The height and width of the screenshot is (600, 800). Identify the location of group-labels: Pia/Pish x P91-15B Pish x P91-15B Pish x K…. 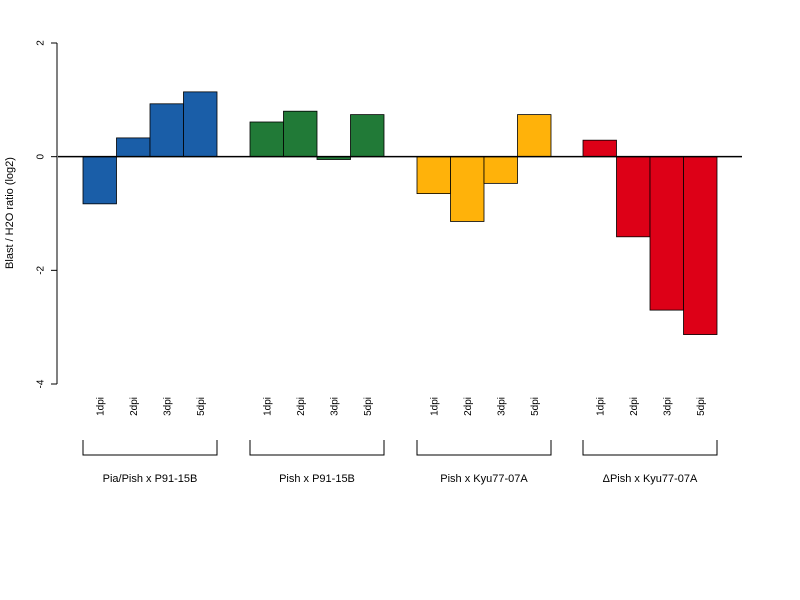
(400, 479).